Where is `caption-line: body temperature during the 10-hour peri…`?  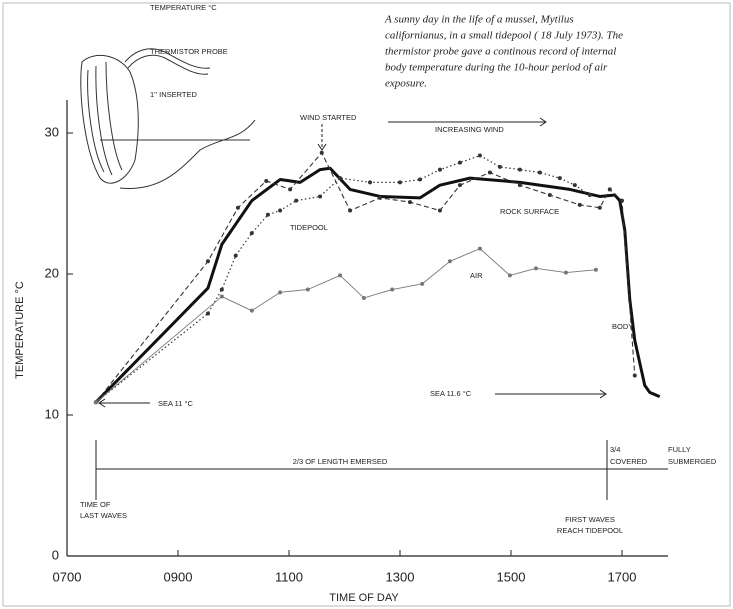
caption-line: body temperature during the 10-hour peri… is located at coordinates (496, 68).